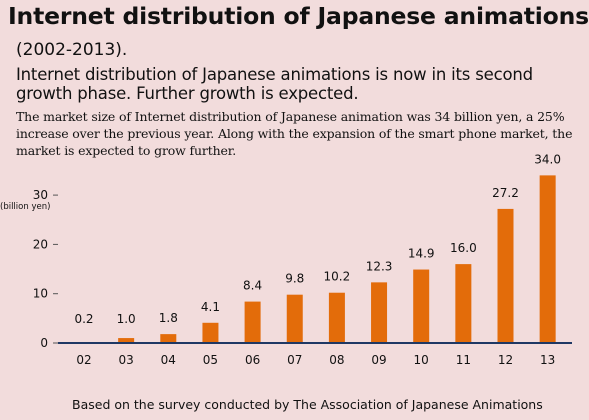  What do you see at coordinates (505, 360) in the screenshot?
I see `x-tick-label: 12` at bounding box center [505, 360].